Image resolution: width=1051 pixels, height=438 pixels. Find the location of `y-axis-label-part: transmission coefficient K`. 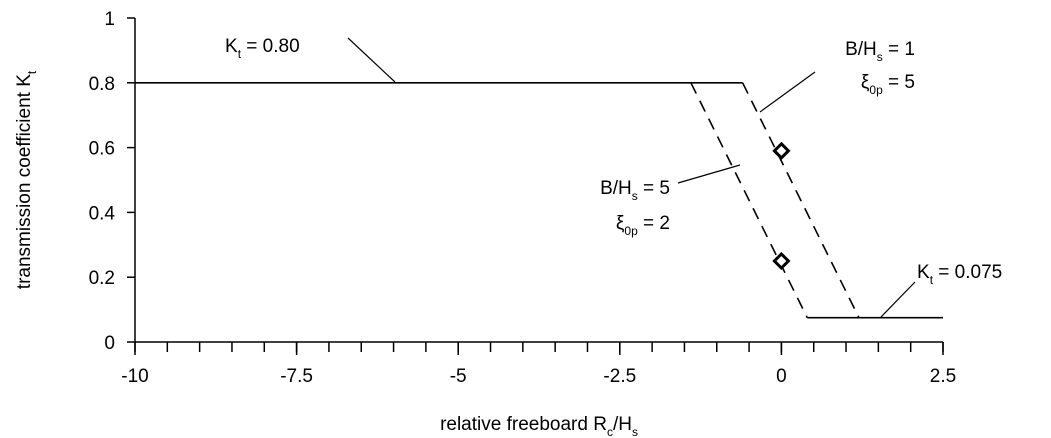

y-axis-label-part: transmission coefficient K is located at coordinates (24, 181).